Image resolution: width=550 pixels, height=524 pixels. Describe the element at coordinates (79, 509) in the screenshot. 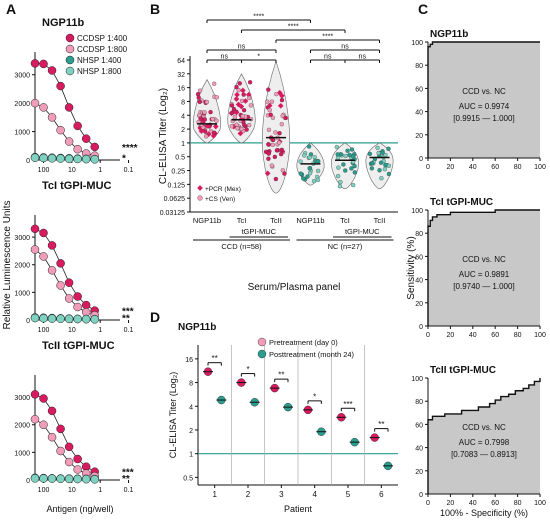

I see `x-axis-label: Antigen (ng/well)` at that location.